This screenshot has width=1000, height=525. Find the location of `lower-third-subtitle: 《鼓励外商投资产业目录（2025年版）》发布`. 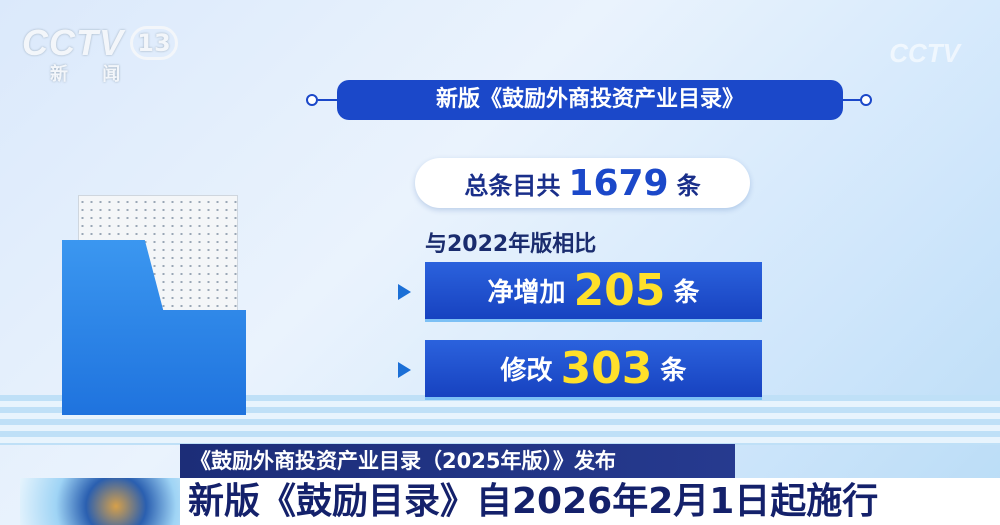

lower-third-subtitle: 《鼓励外商投资产业目录（2025年版）》发布 is located at coordinates (457, 461).